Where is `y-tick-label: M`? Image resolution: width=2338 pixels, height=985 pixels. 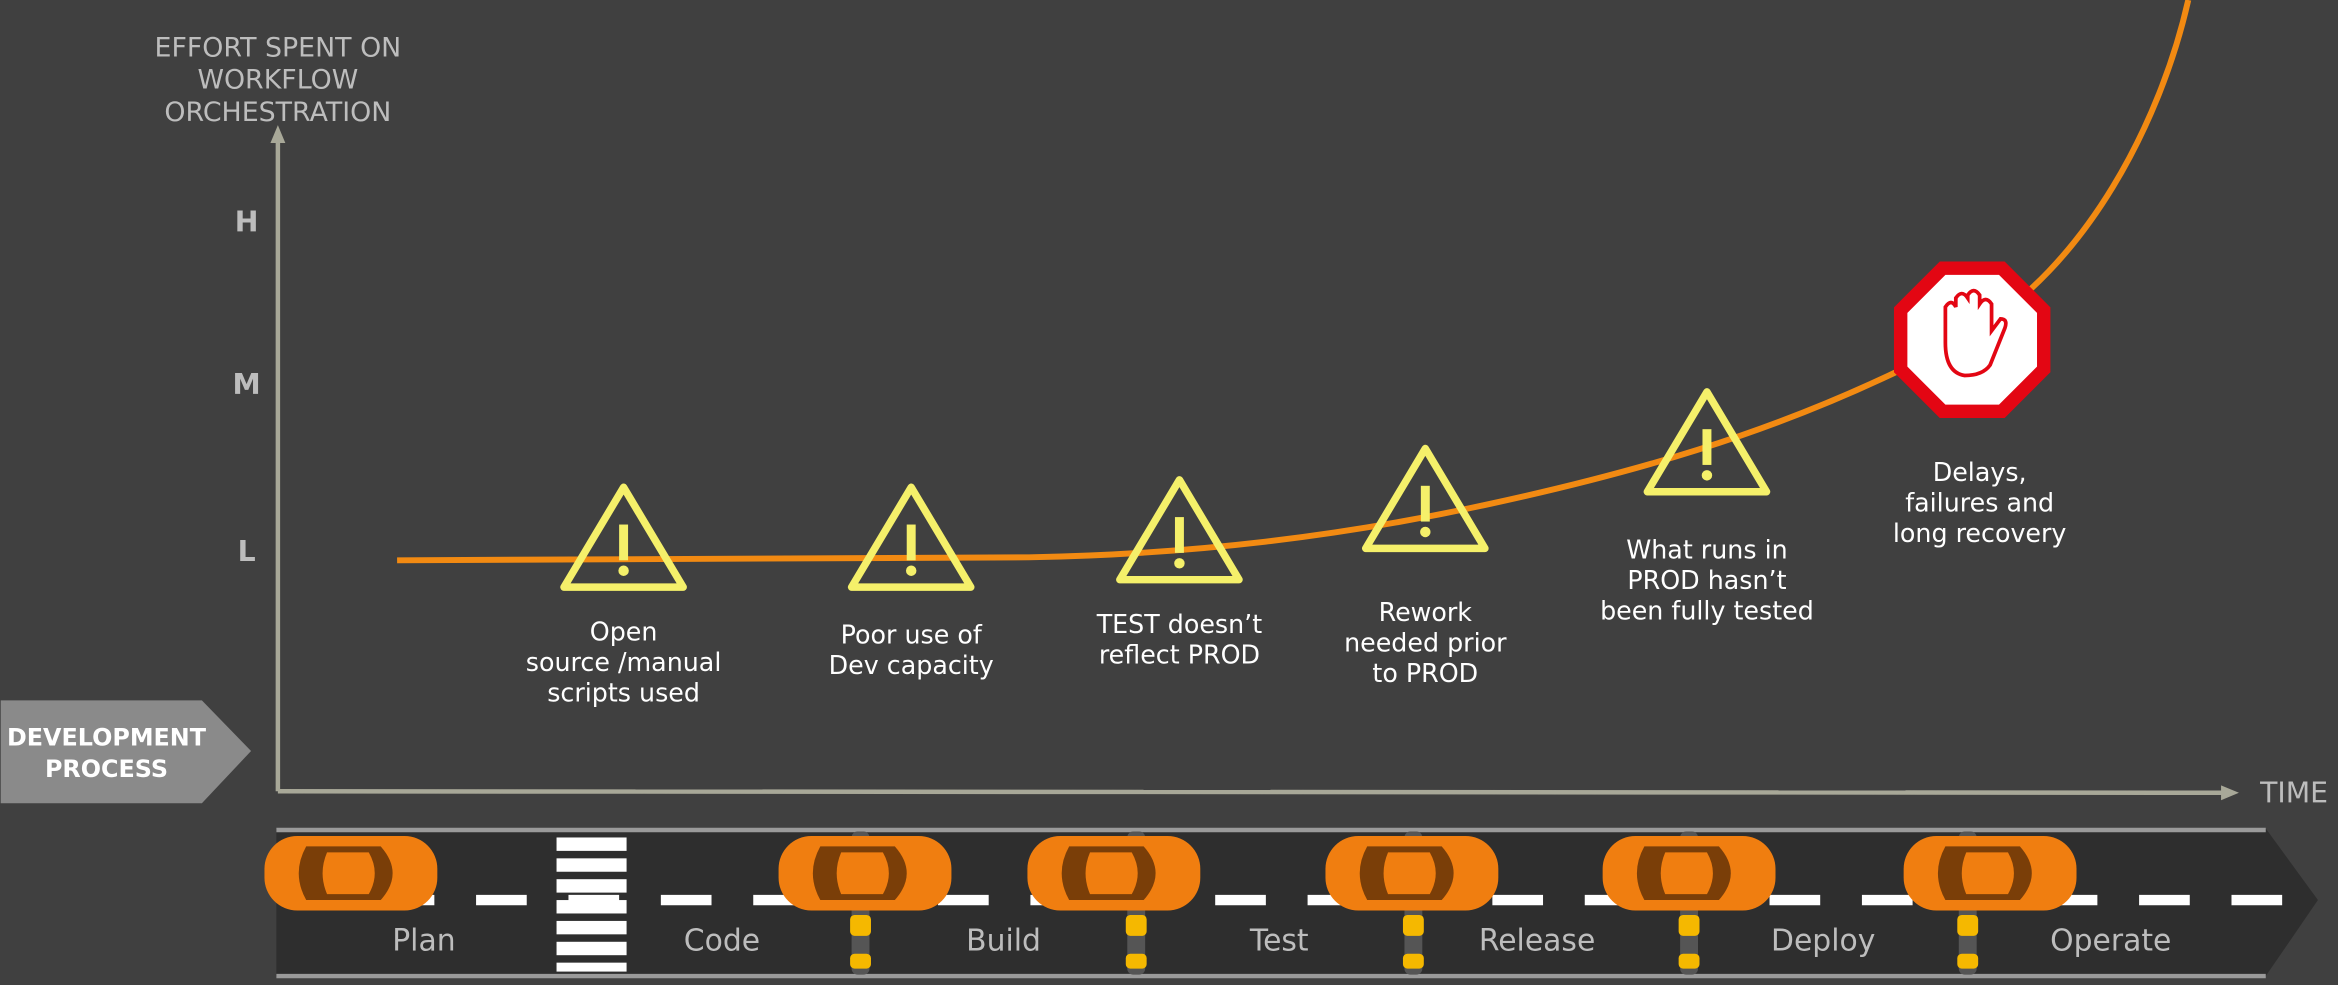
y-tick-label: M is located at coordinates (247, 384).